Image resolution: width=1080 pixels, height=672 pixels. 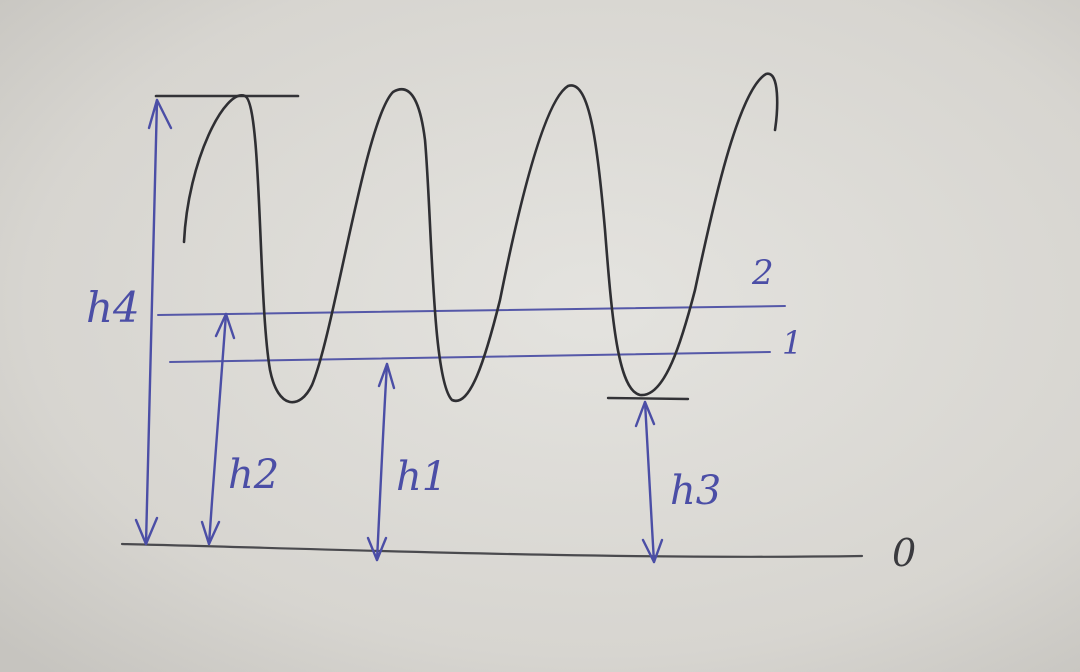 I want to click on h3-arrow, so click(x=649, y=482).